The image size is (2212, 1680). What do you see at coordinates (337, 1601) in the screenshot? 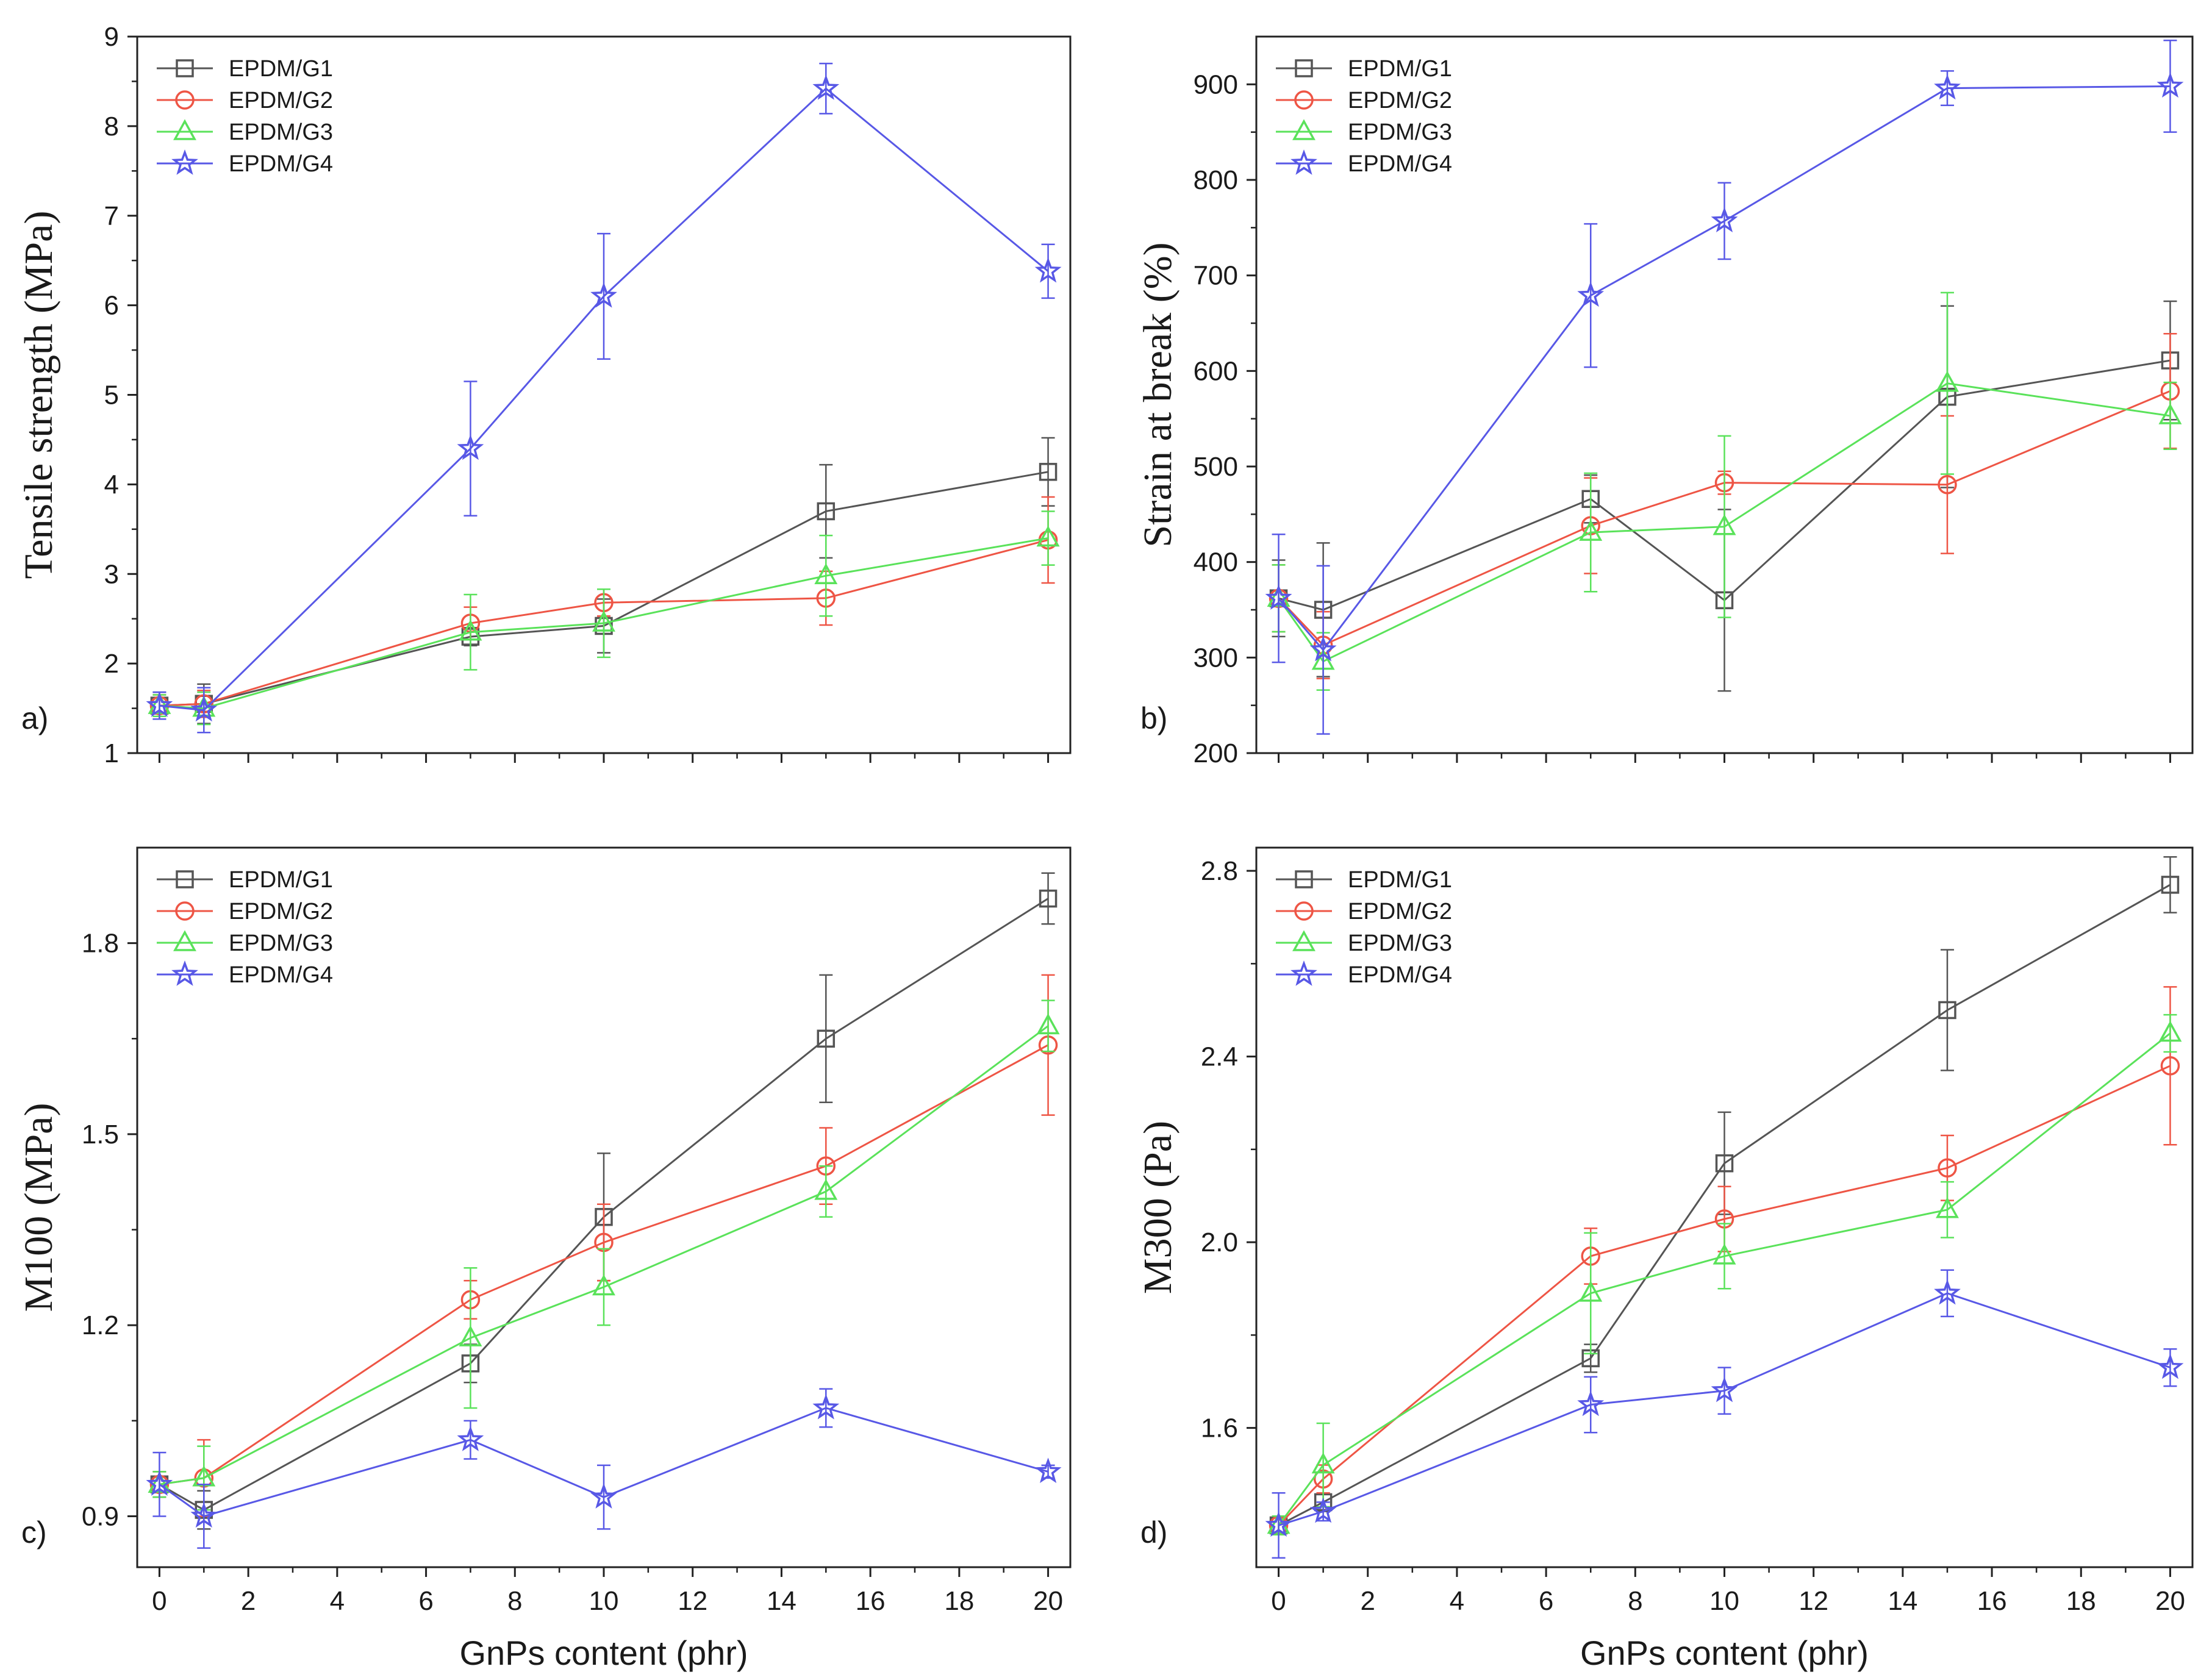
I see `x-tick-label: 4` at bounding box center [337, 1601].